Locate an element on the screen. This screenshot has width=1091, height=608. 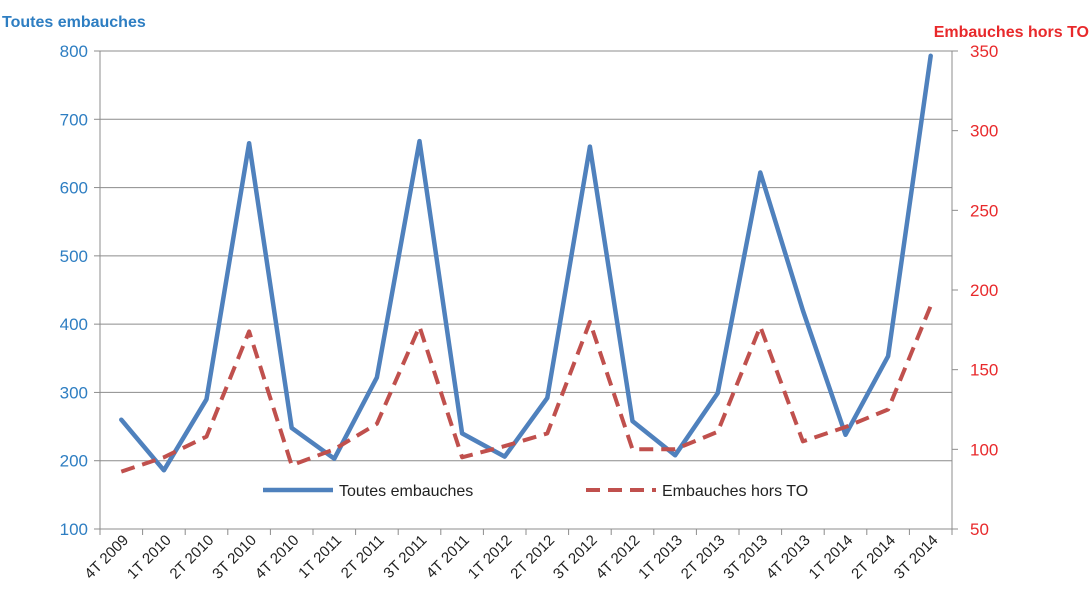
left-tick-label-200: 200 is located at coordinates (74, 461).